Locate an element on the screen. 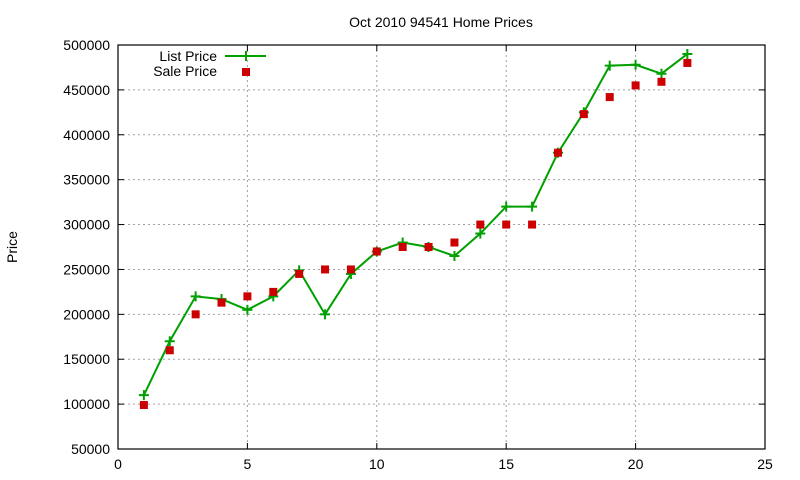  chart-title: Oct 2010 94541 Home Prices is located at coordinates (441, 22).